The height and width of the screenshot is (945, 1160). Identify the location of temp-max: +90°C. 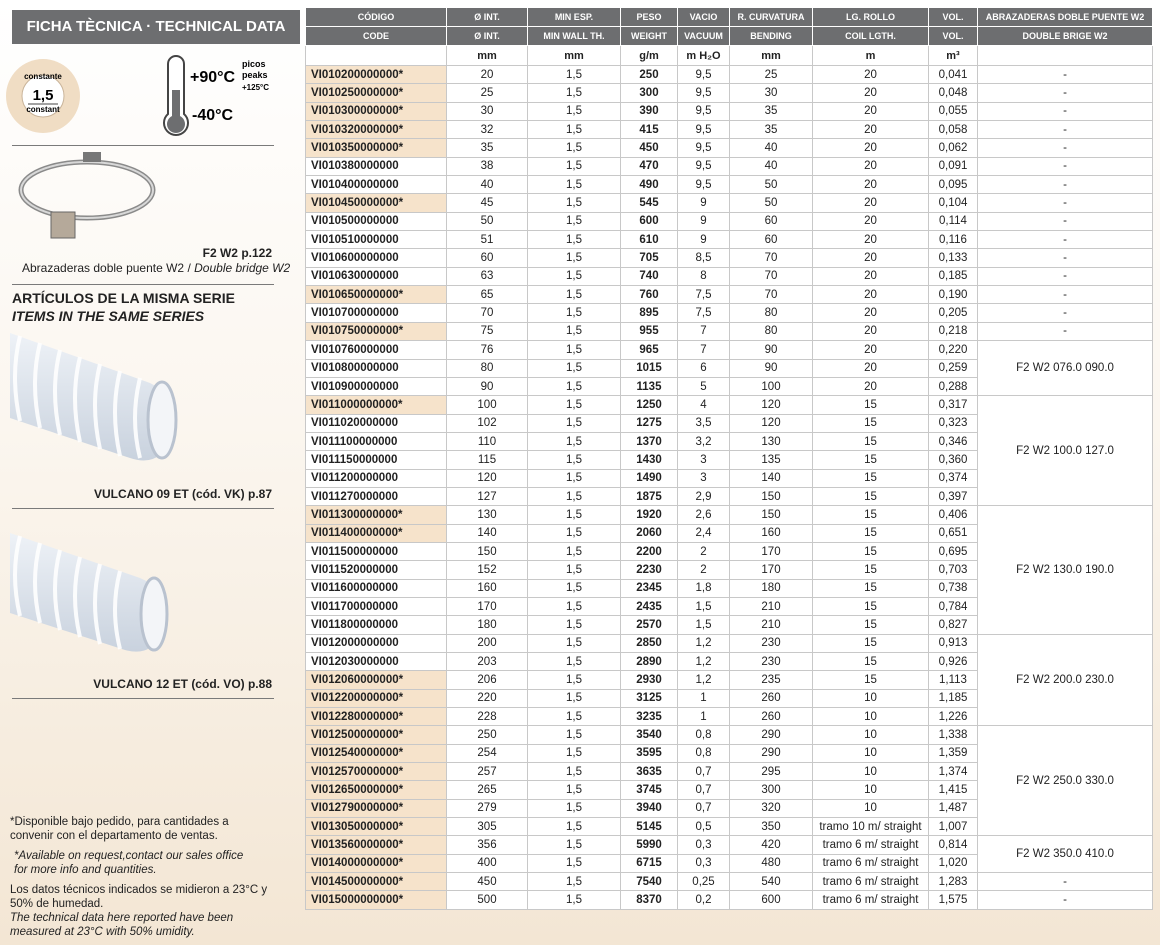
(213, 77).